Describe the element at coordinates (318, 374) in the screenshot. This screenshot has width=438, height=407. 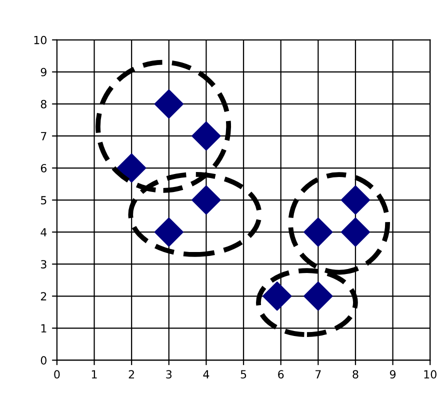
I see `x-tick-label: 7` at that location.